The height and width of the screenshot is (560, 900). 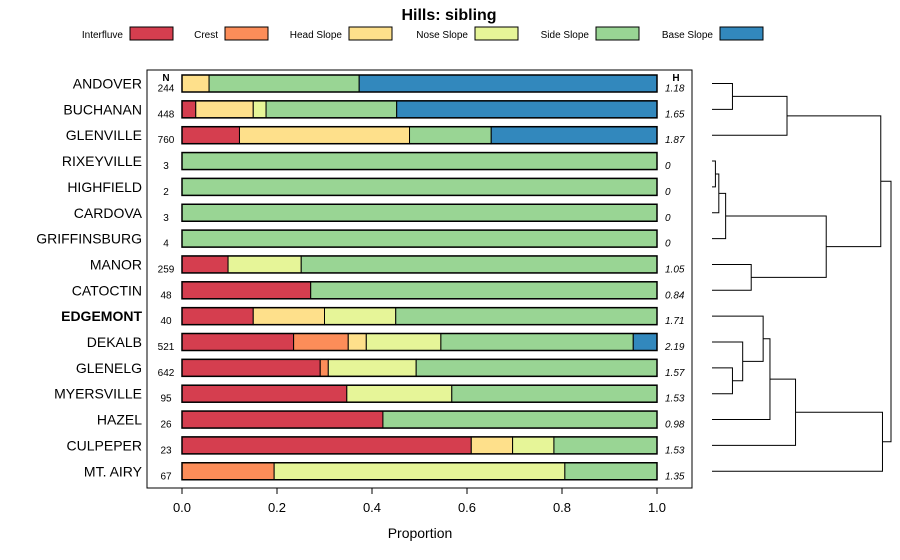 I want to click on bar-segment-culpeper-head-slope, so click(x=492, y=445).